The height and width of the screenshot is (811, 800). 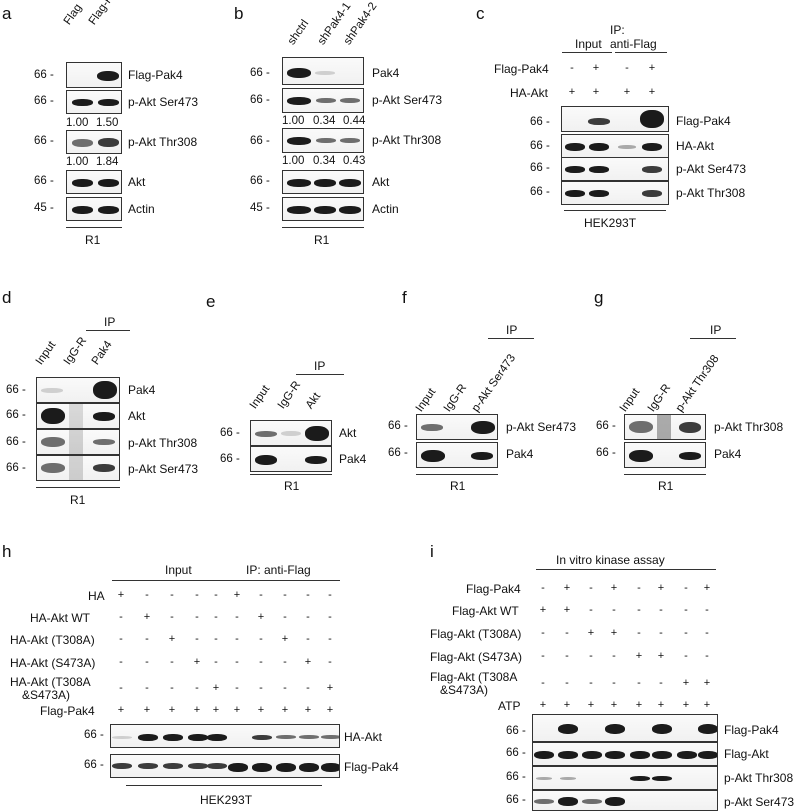 What do you see at coordinates (476, 634) in the screenshot?
I see `row-label: Flag-Akt (T308A)` at bounding box center [476, 634].